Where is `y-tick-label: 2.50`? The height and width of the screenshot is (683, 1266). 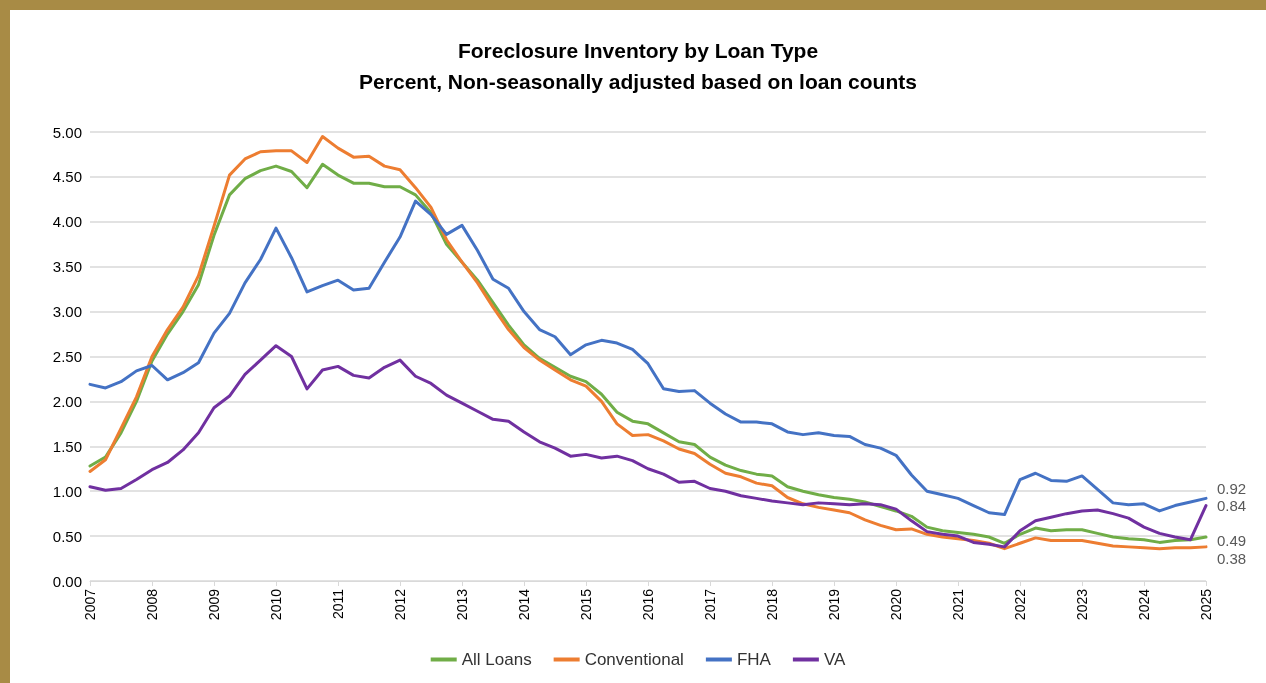
y-tick-label: 2.50 is located at coordinates (67, 356).